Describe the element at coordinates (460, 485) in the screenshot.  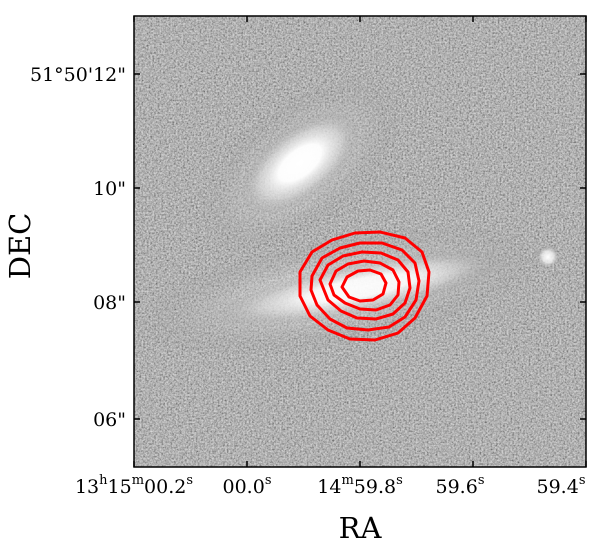
I see `x-tick-label: 59.6s` at that location.